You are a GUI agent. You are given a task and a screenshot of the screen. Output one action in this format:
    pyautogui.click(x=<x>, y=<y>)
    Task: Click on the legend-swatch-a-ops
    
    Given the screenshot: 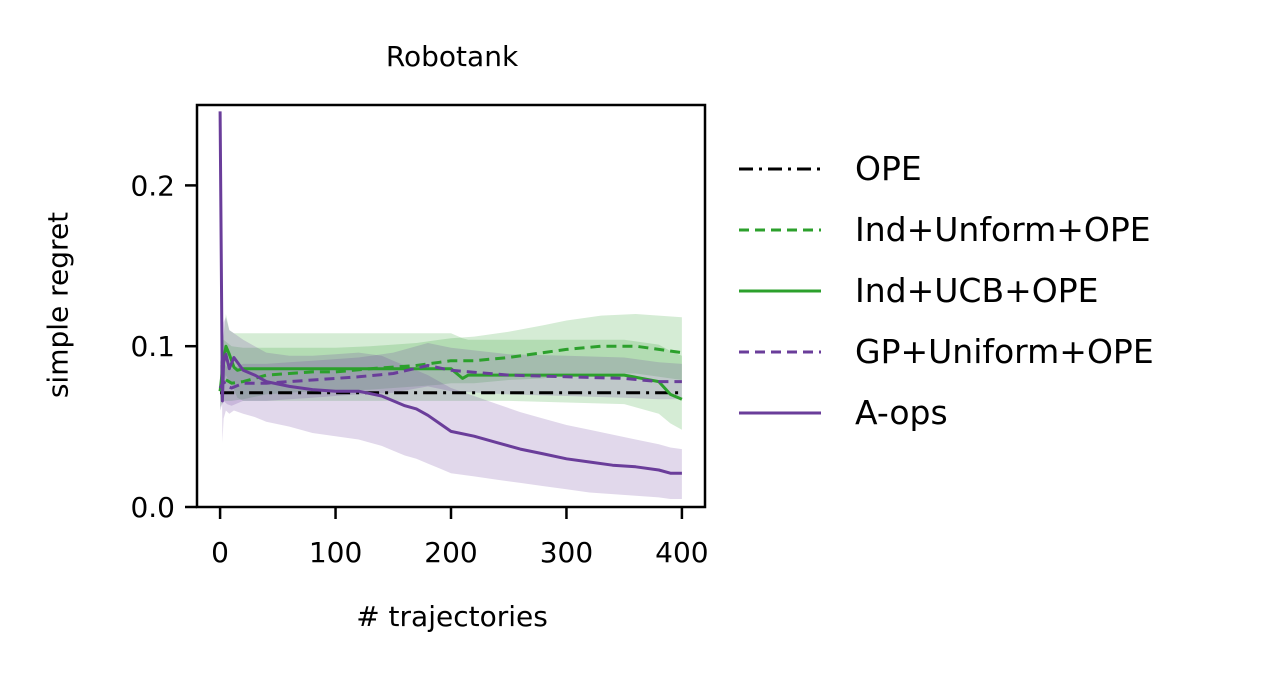 What is the action you would take?
    pyautogui.click(x=780, y=412)
    